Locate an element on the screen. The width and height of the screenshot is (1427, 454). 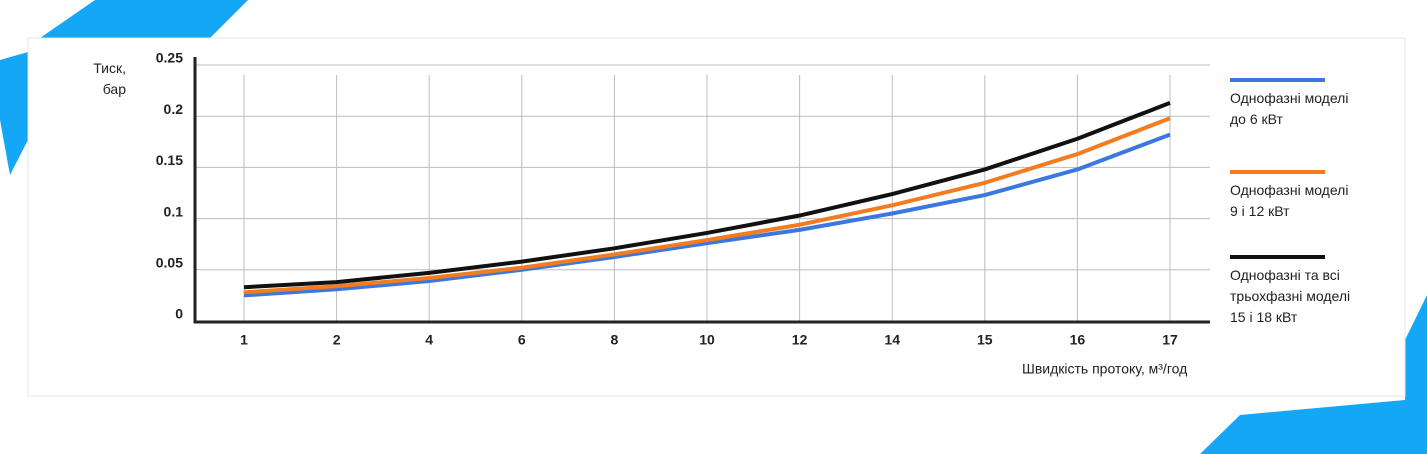
y-tick-label: 0.15 is located at coordinates (169, 160).